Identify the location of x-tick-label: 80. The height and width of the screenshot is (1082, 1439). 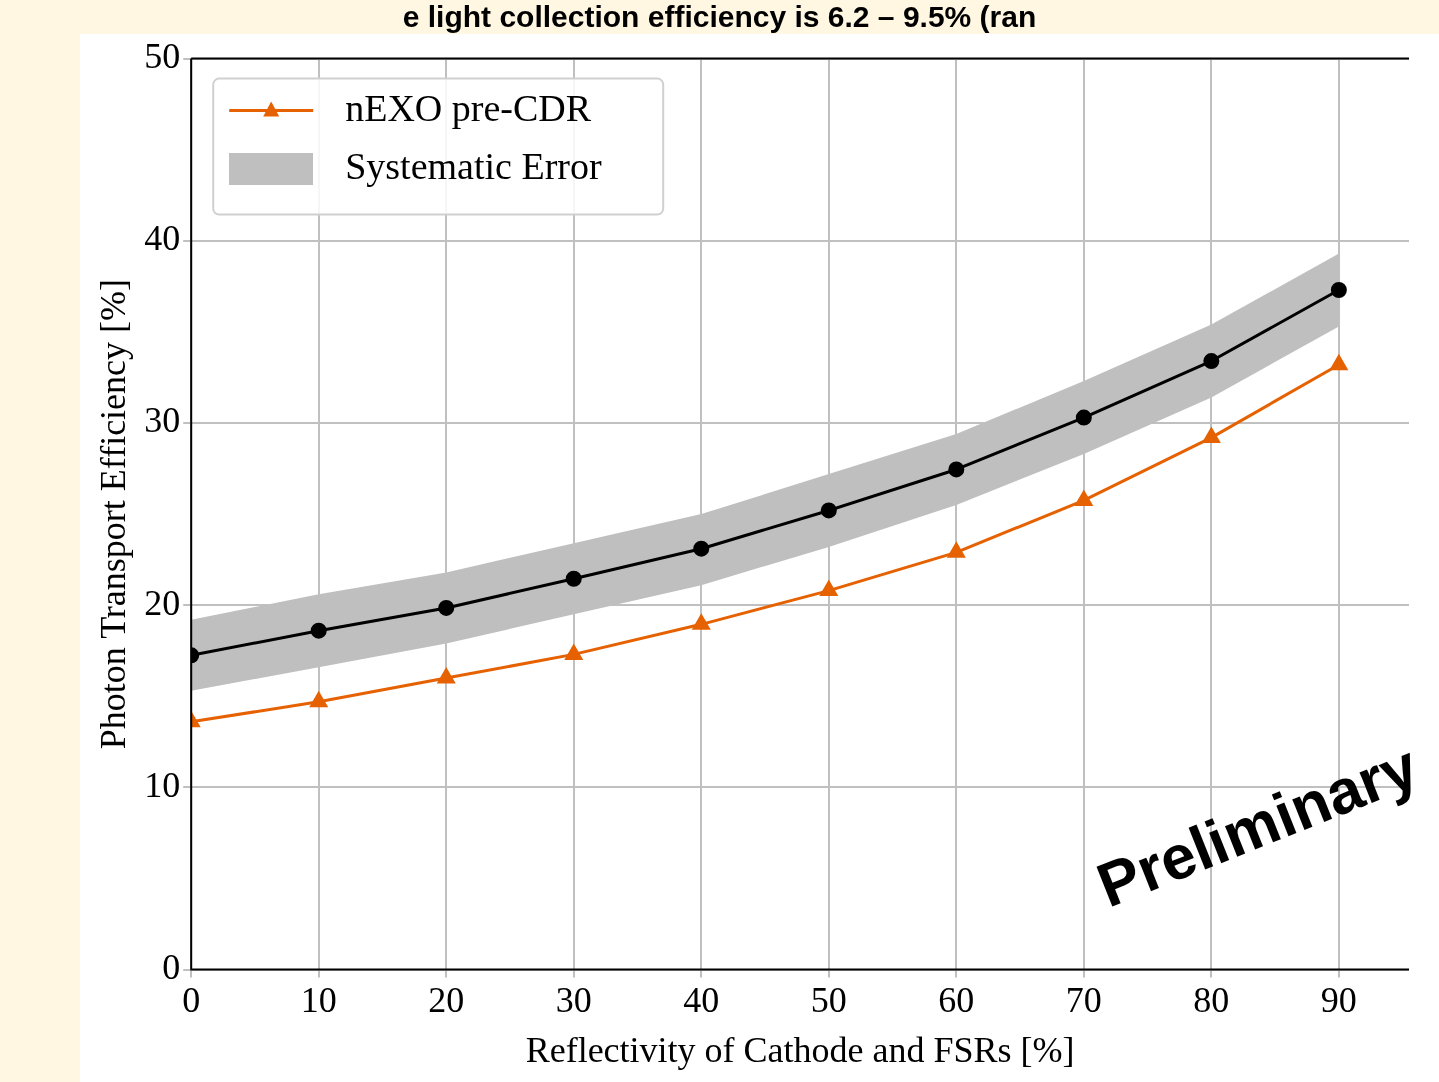
(1211, 999).